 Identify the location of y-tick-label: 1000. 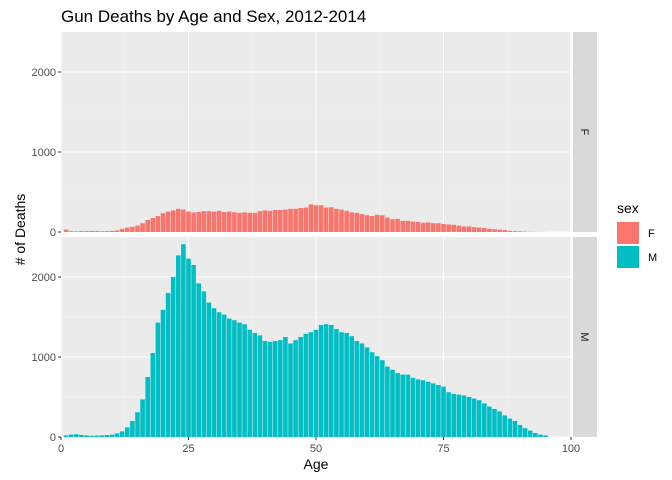
(44, 358).